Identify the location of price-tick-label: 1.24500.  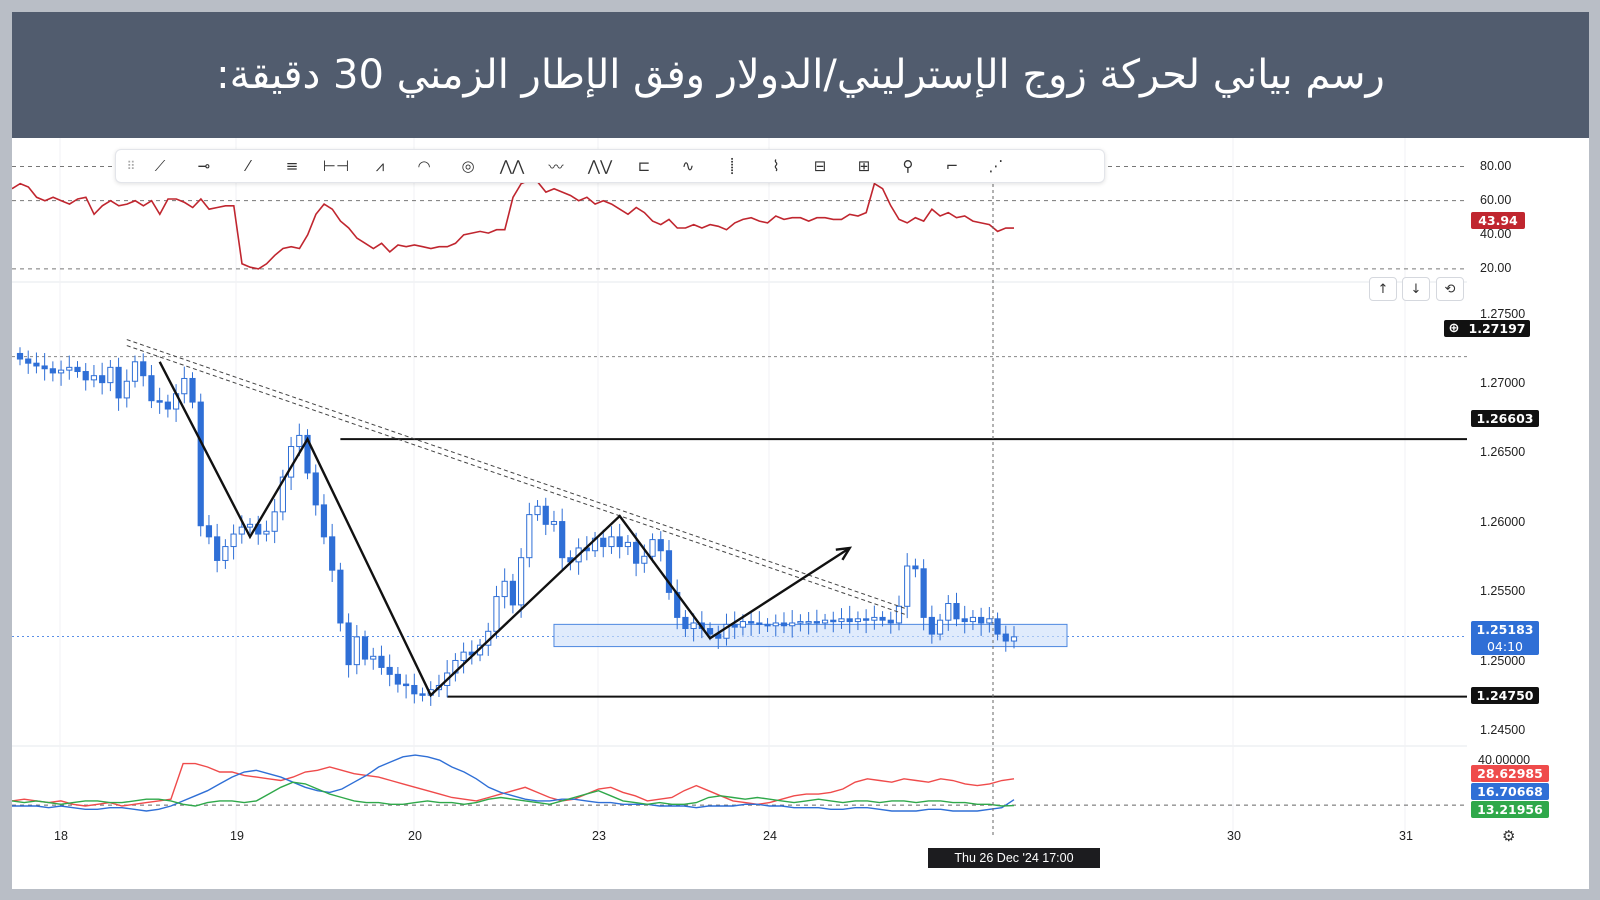
(1503, 730).